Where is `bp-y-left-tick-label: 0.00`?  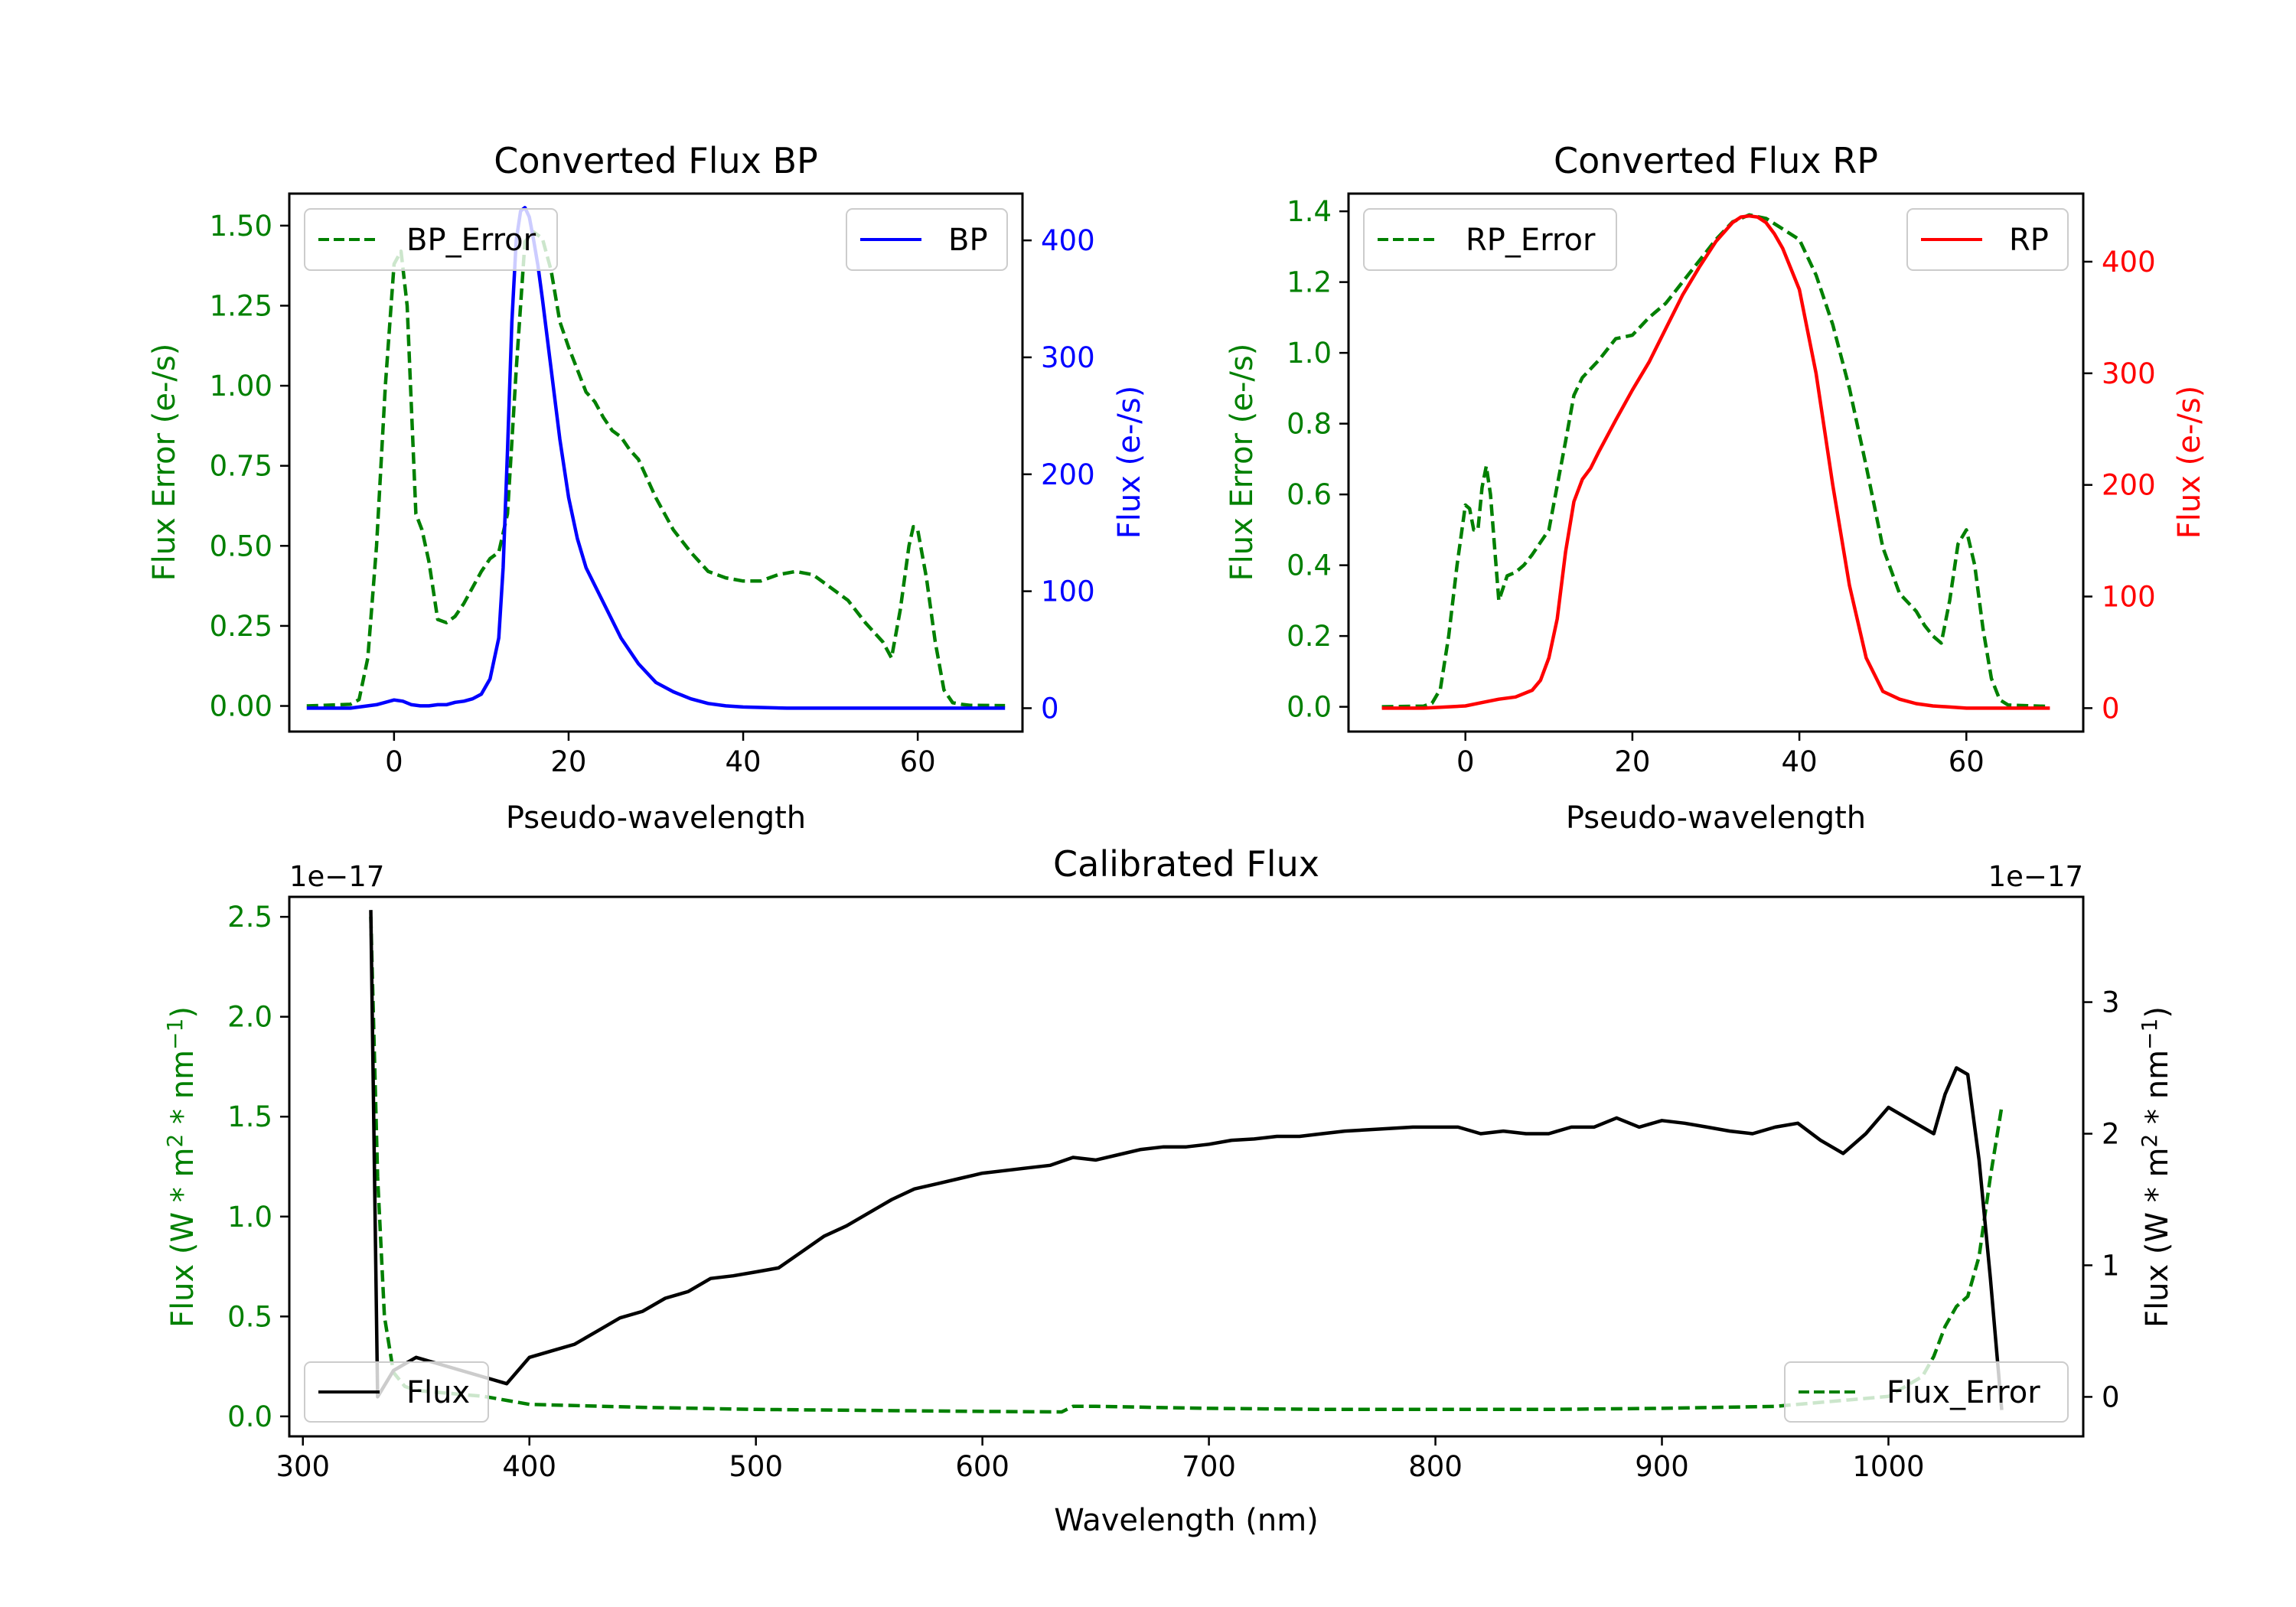 bp-y-left-tick-label: 0.00 is located at coordinates (241, 706).